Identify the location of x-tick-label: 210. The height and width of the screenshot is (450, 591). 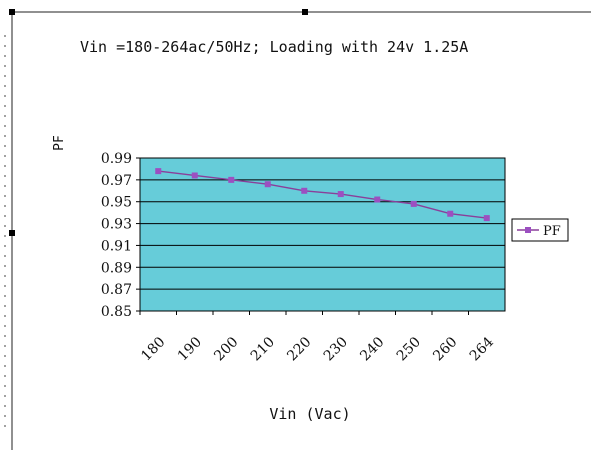
(263, 349).